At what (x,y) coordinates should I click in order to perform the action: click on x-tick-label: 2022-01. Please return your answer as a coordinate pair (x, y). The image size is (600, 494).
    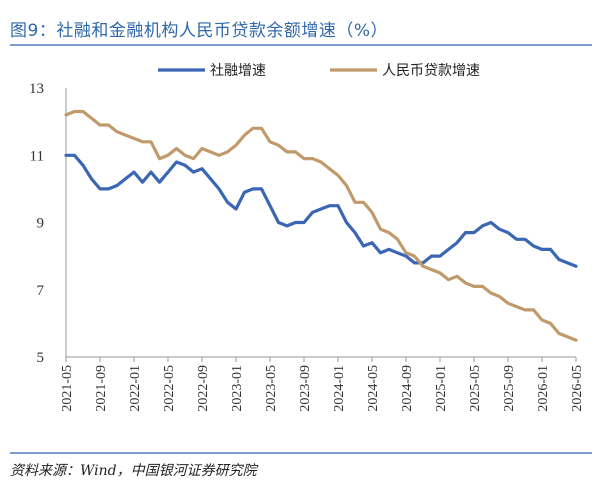
    Looking at the image, I should click on (135, 388).